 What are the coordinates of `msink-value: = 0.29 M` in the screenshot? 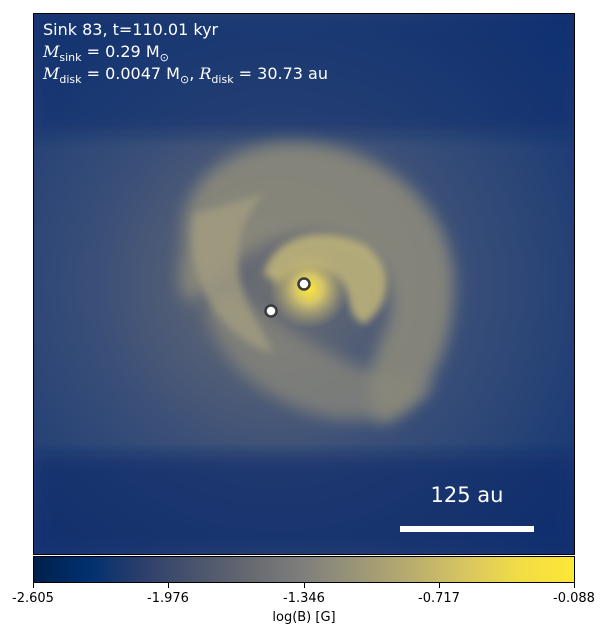 It's located at (120, 51).